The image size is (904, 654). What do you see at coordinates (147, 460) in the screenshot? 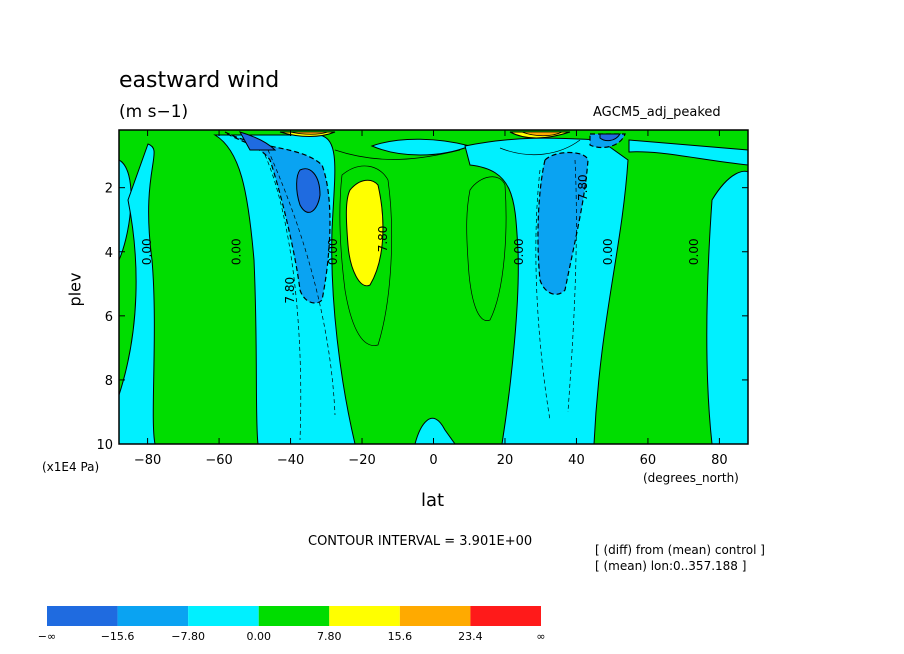
I see `x-tick-label-0: −80` at bounding box center [147, 460].